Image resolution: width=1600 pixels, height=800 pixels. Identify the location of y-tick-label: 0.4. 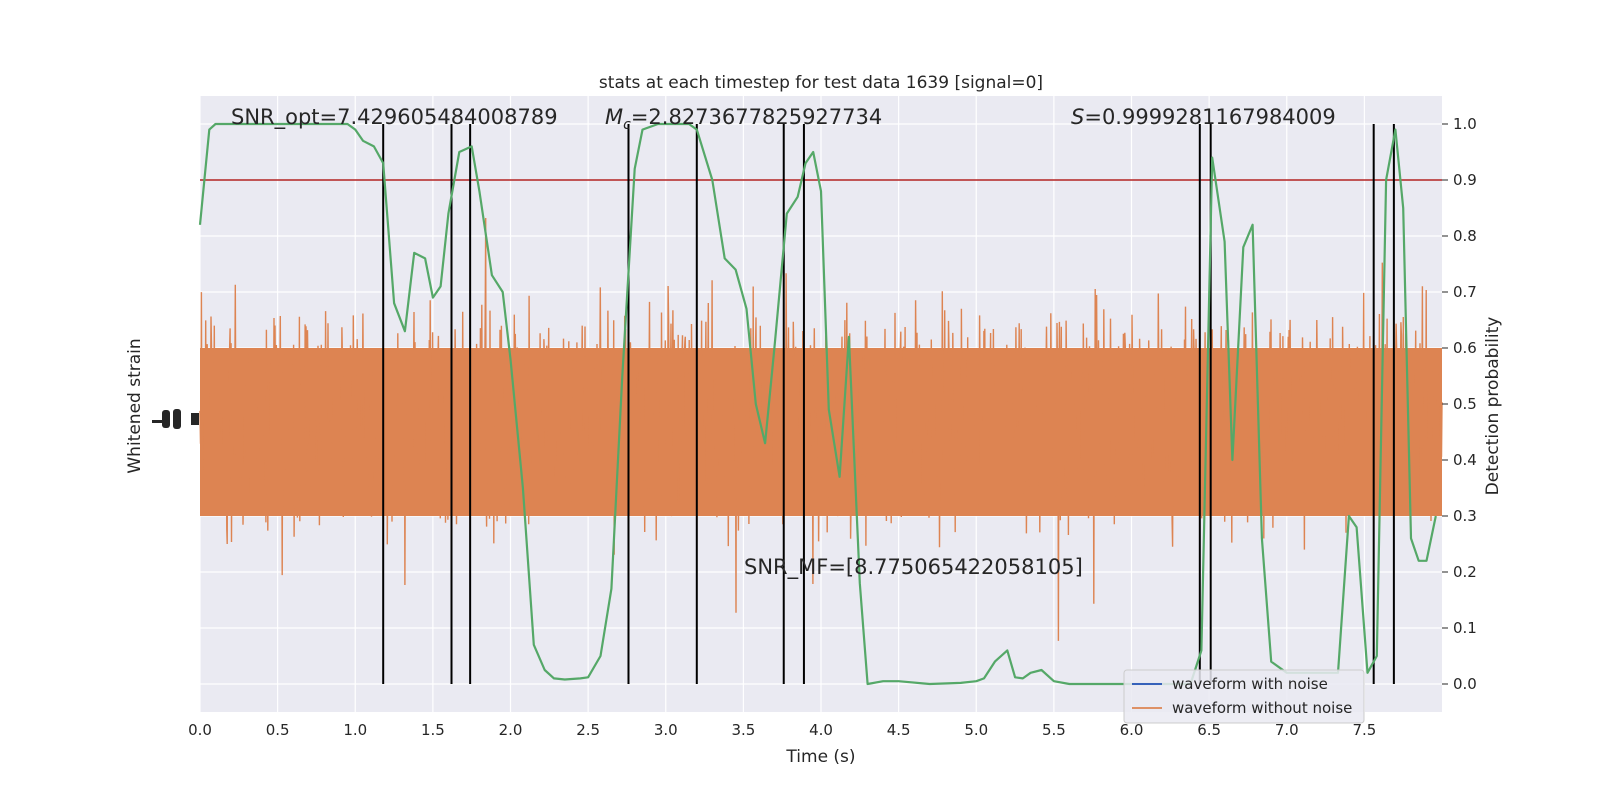
(1465, 460).